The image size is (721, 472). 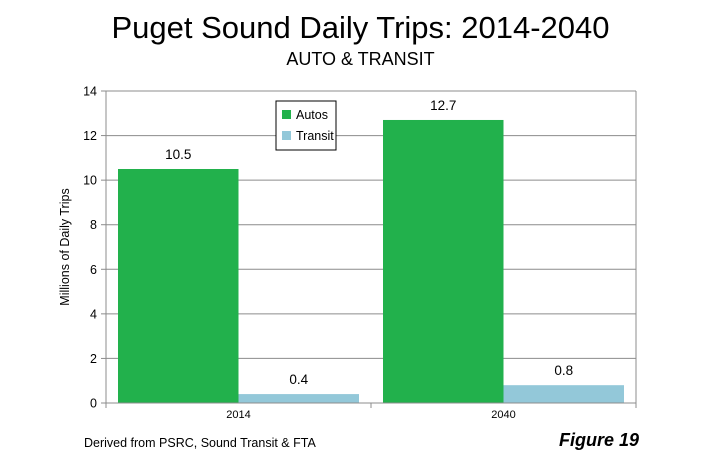 What do you see at coordinates (178, 154) in the screenshot?
I see `data-label-autos-2014: 10.5` at bounding box center [178, 154].